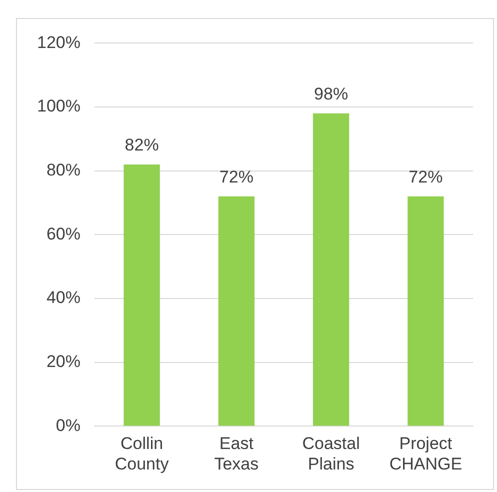  I want to click on y-tick-label: 40%, so click(63, 298).